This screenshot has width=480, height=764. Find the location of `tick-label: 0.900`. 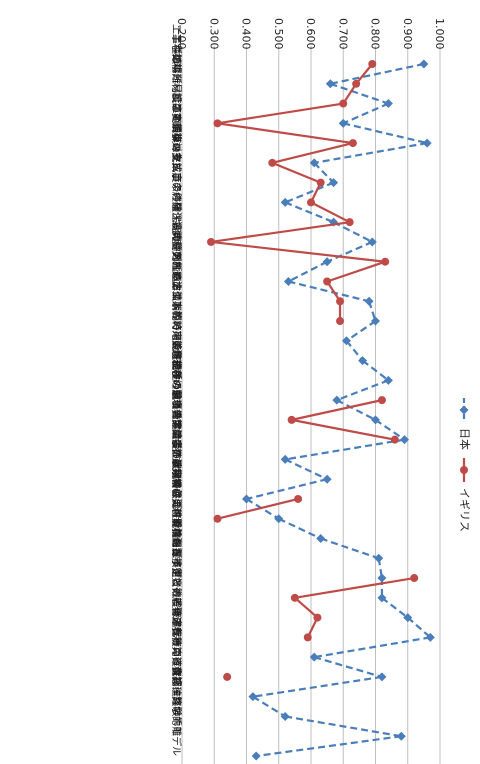

tick-label: 0.900 is located at coordinates (407, 34).